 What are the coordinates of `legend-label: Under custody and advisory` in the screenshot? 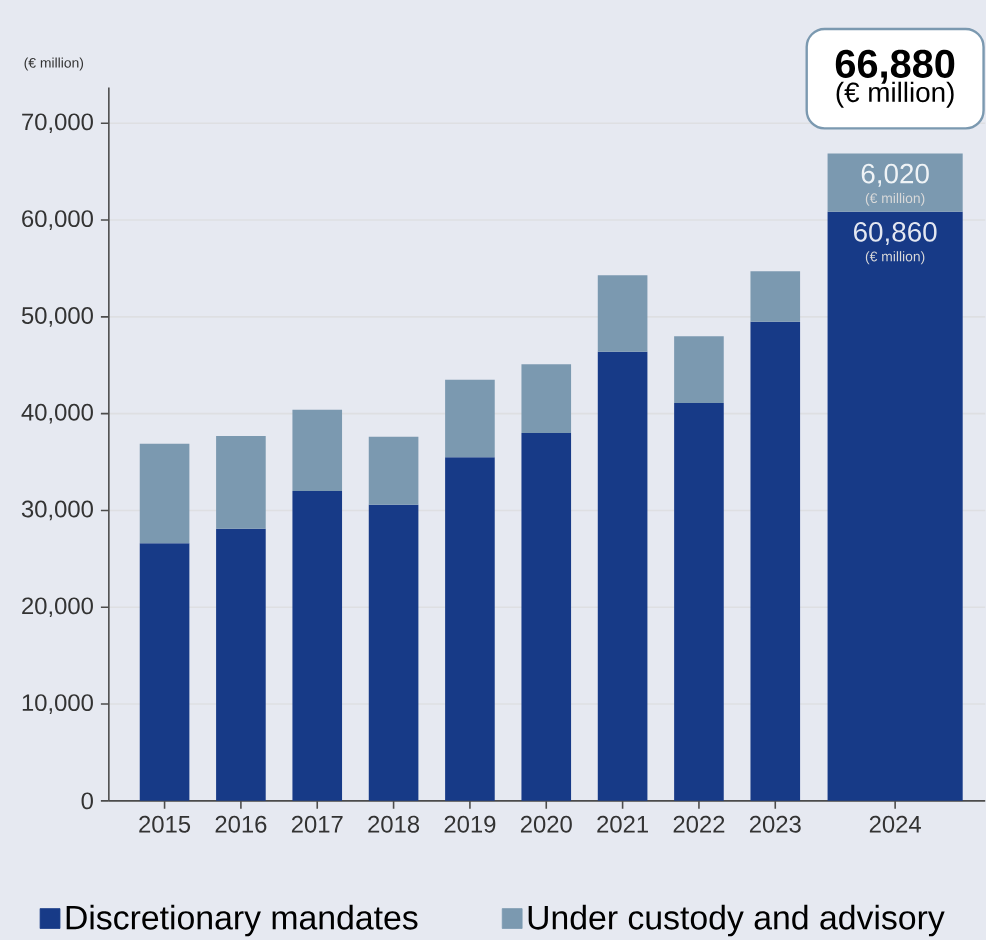 It's located at (736, 920).